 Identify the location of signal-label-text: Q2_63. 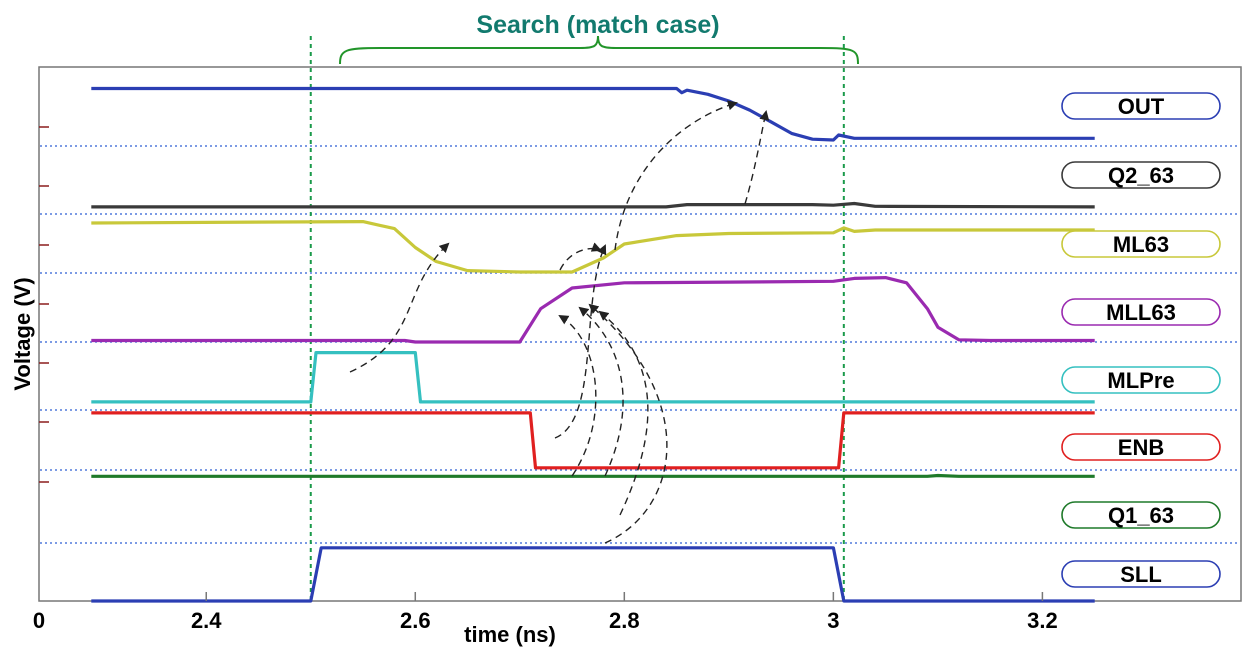
(1141, 175).